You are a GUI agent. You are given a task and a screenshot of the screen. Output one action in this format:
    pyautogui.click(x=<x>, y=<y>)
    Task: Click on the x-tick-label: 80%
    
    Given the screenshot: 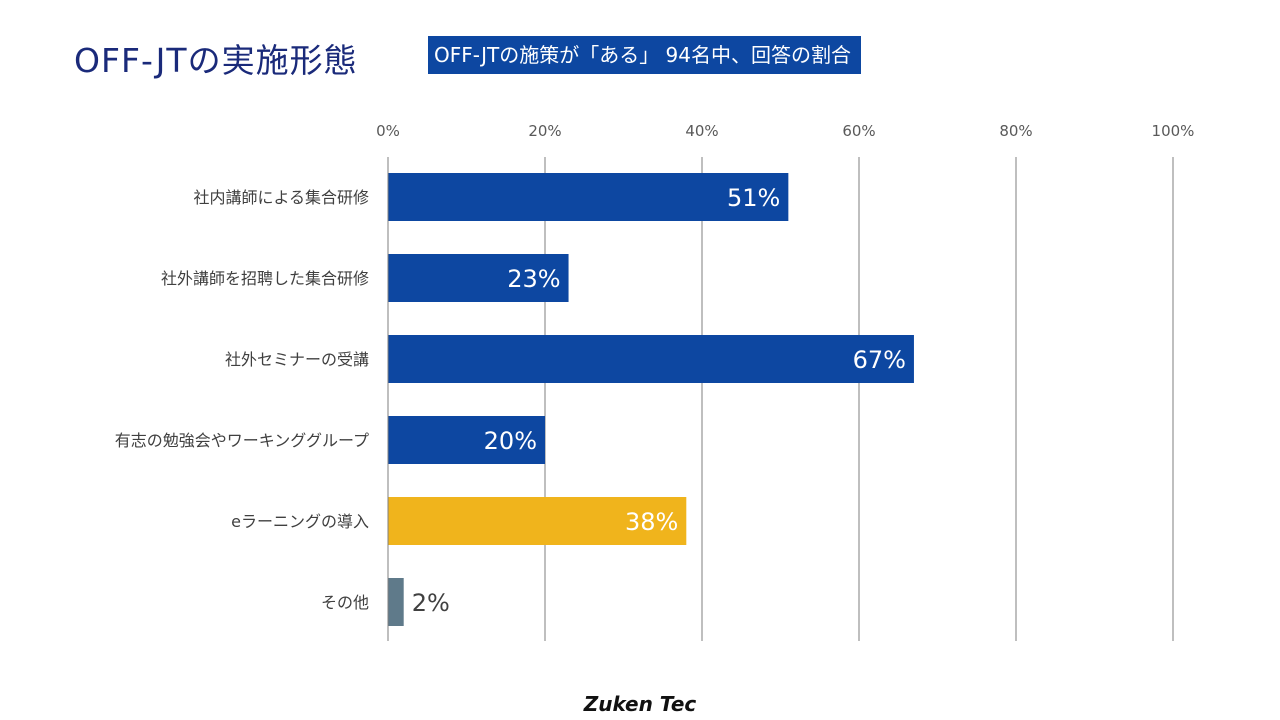 What is the action you would take?
    pyautogui.click(x=1015, y=131)
    